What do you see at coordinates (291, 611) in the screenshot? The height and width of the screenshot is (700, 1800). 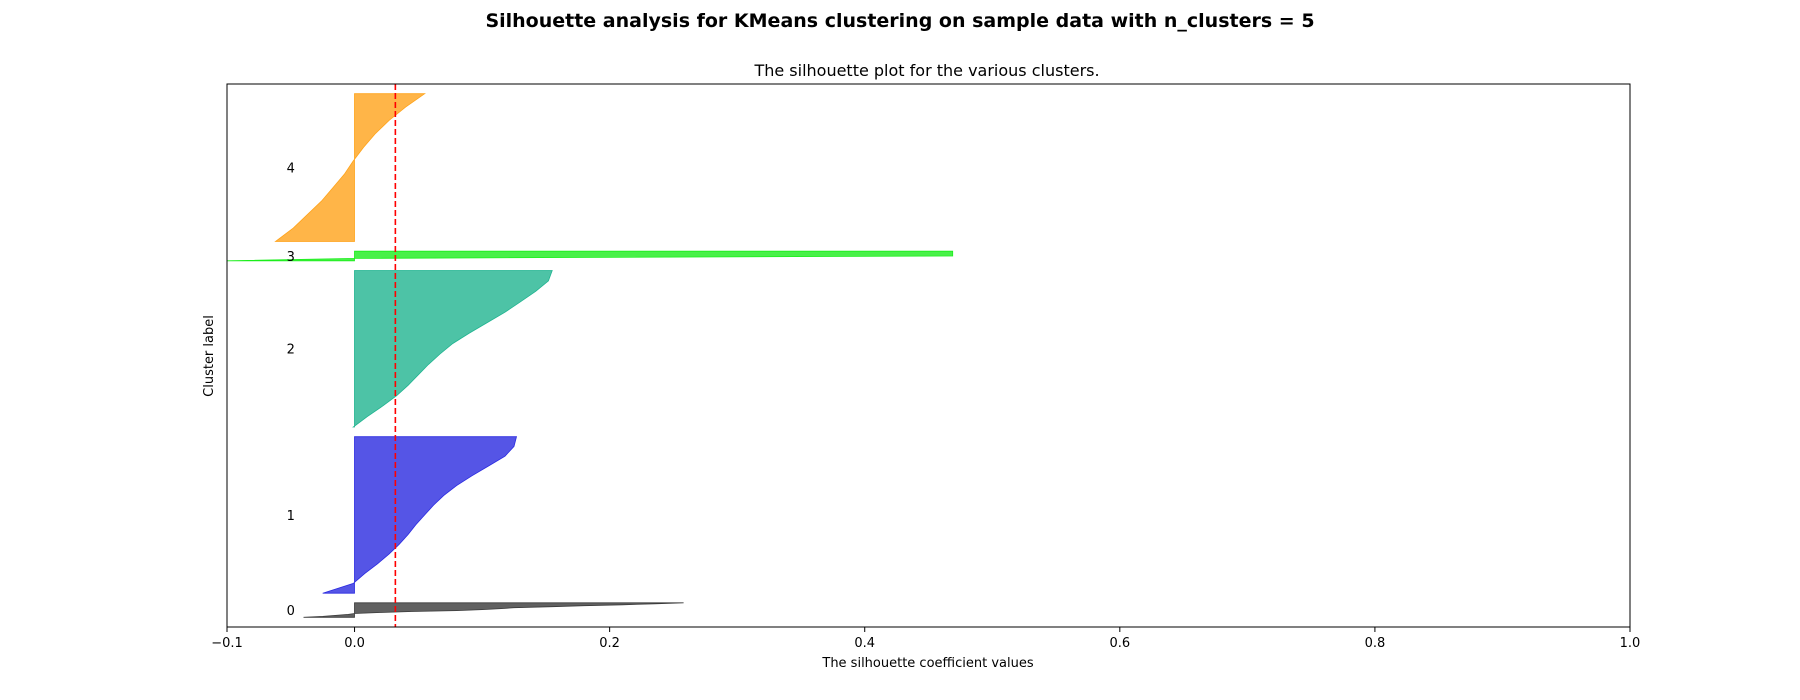 I see `cluster-label-0: 0` at bounding box center [291, 611].